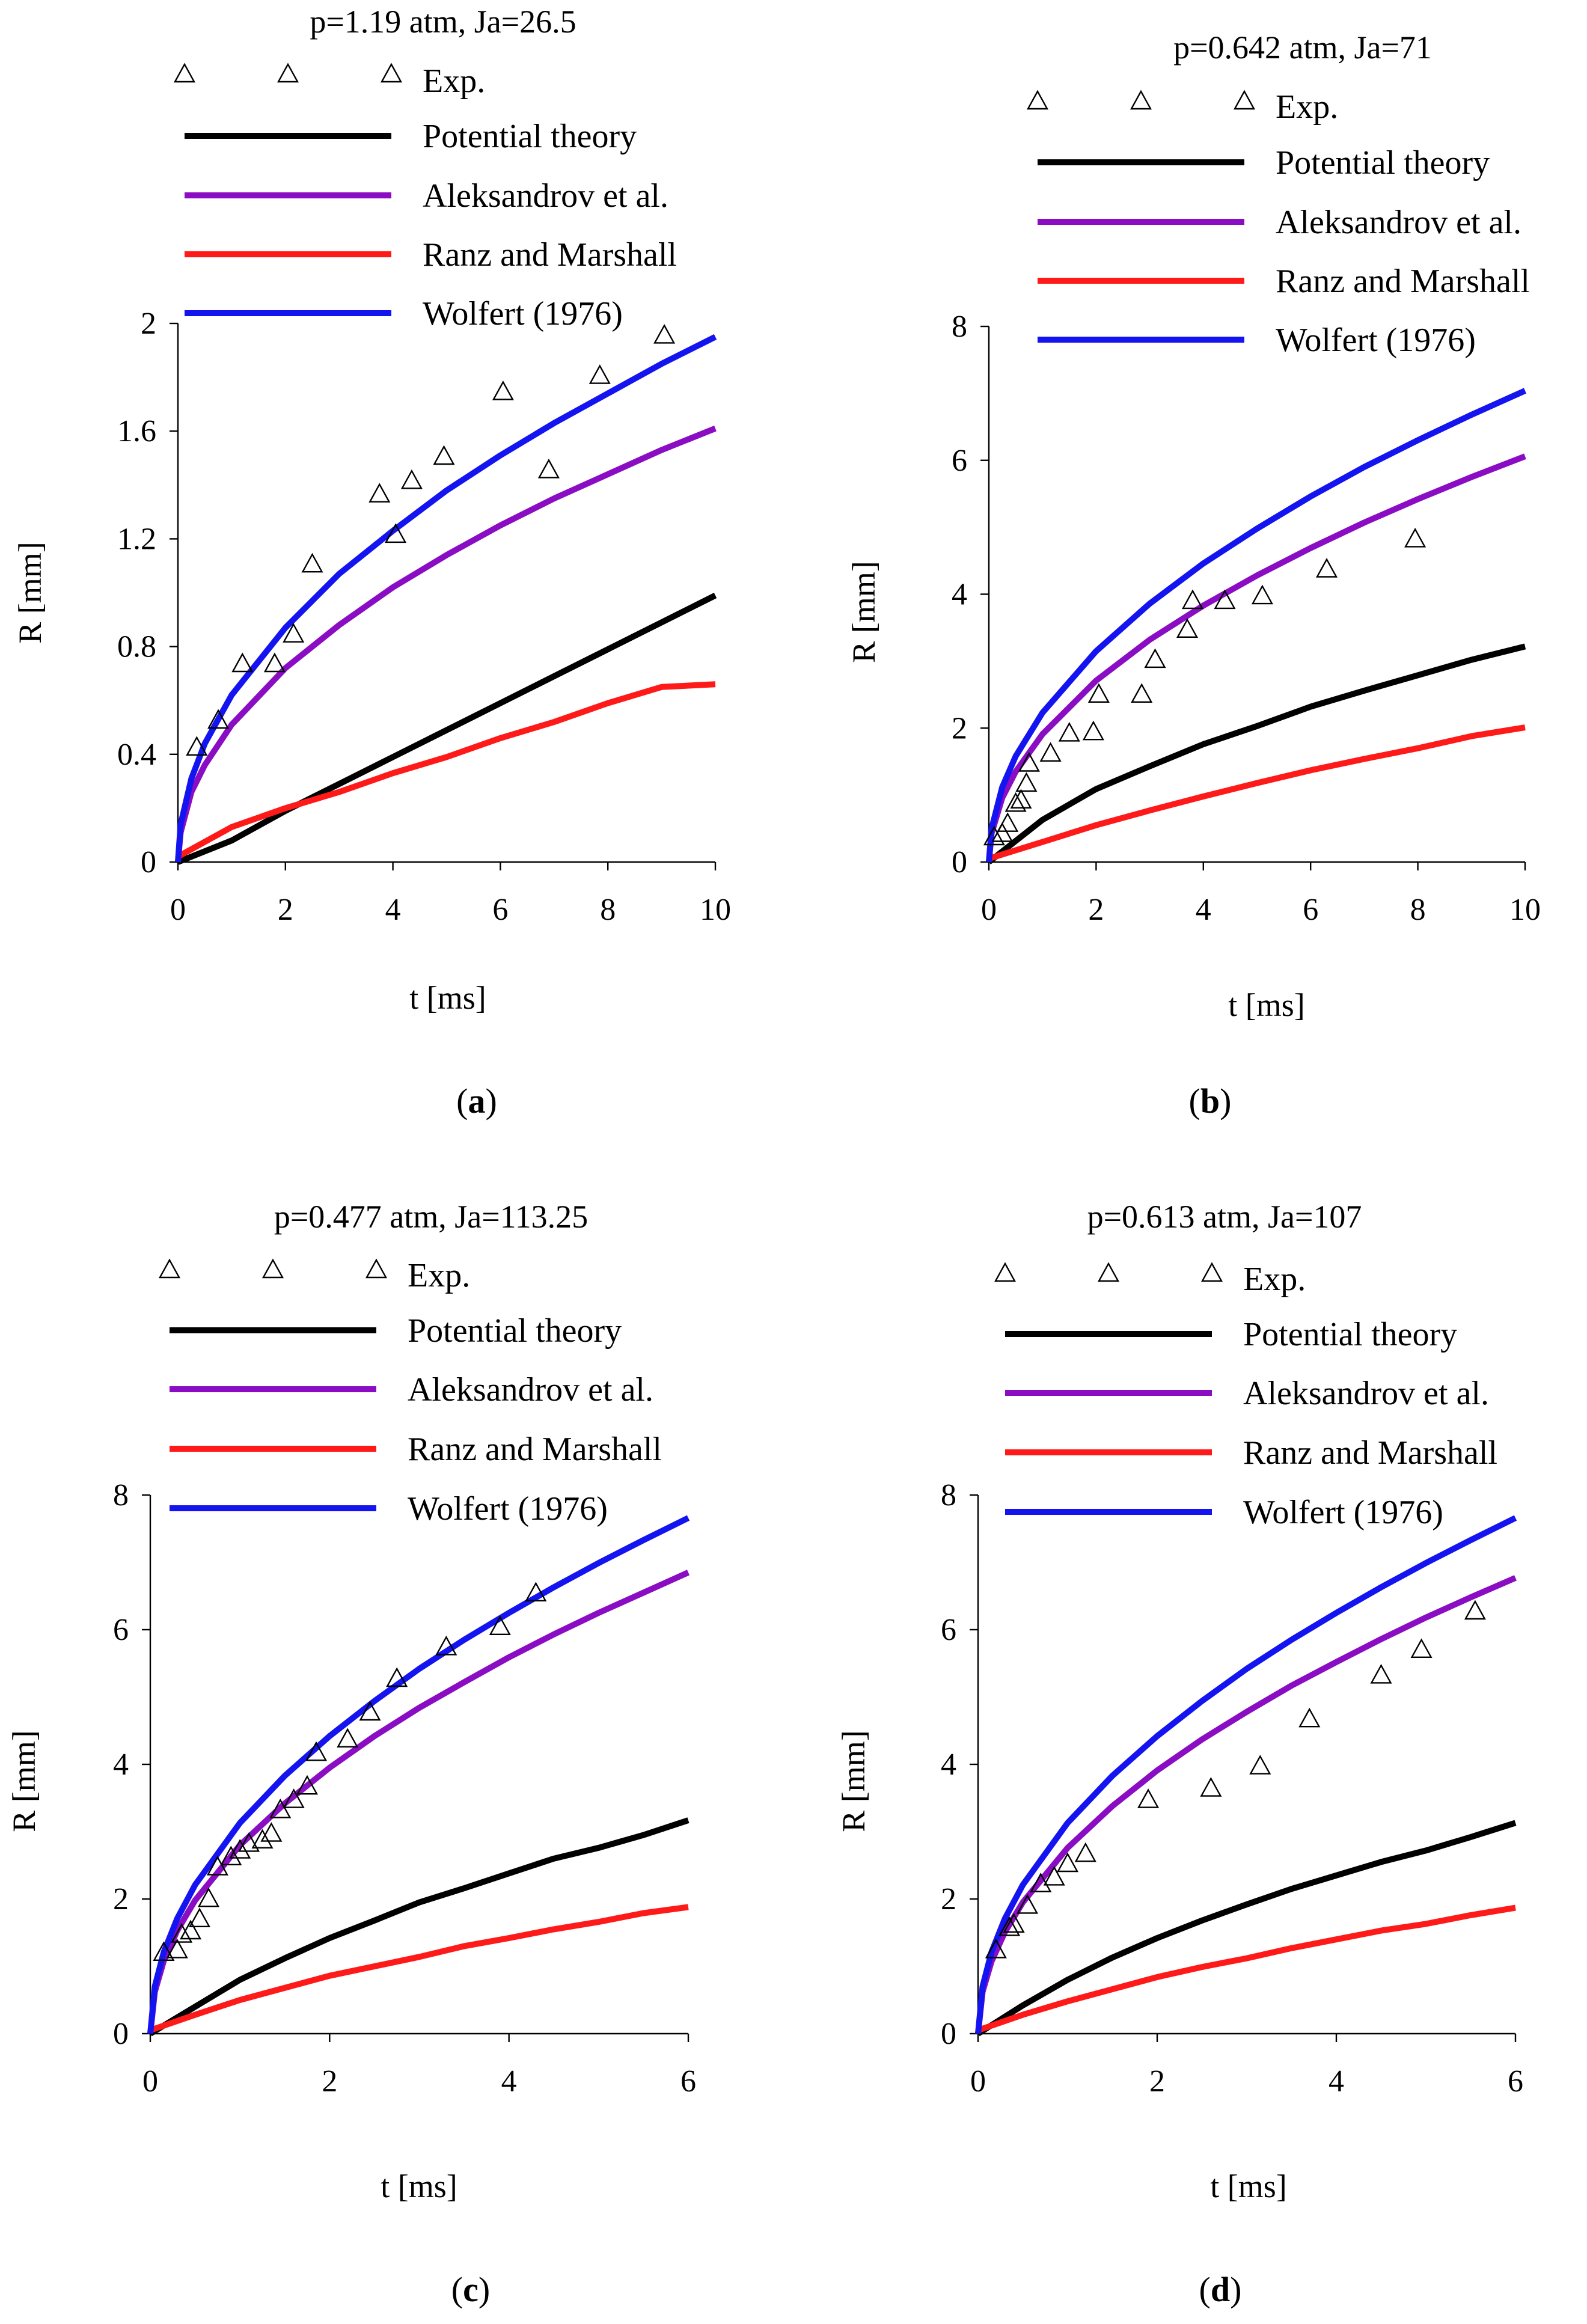 The height and width of the screenshot is (2324, 1587). What do you see at coordinates (136, 755) in the screenshot?
I see `y-tick-label: 0.4` at bounding box center [136, 755].